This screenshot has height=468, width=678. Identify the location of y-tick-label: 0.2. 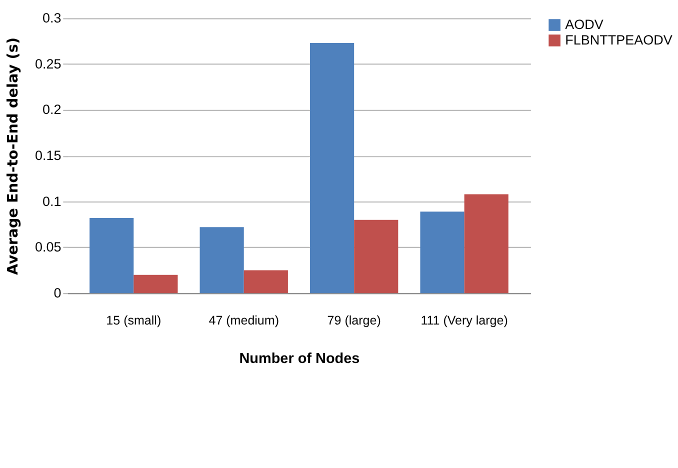
(52, 110).